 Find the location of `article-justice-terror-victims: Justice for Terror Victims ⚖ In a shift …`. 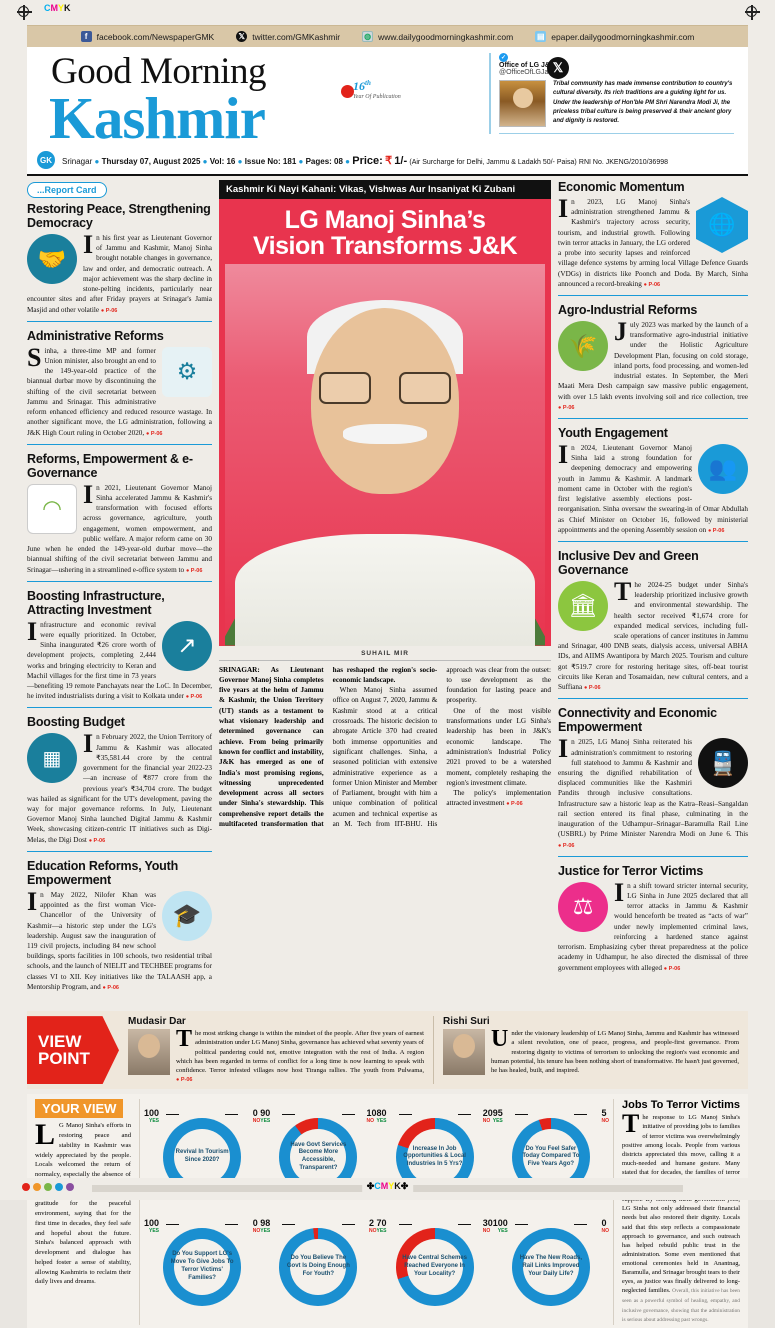

article-justice-terror-victims: Justice for Terror Victims ⚖ In a shift … is located at coordinates (653, 921).